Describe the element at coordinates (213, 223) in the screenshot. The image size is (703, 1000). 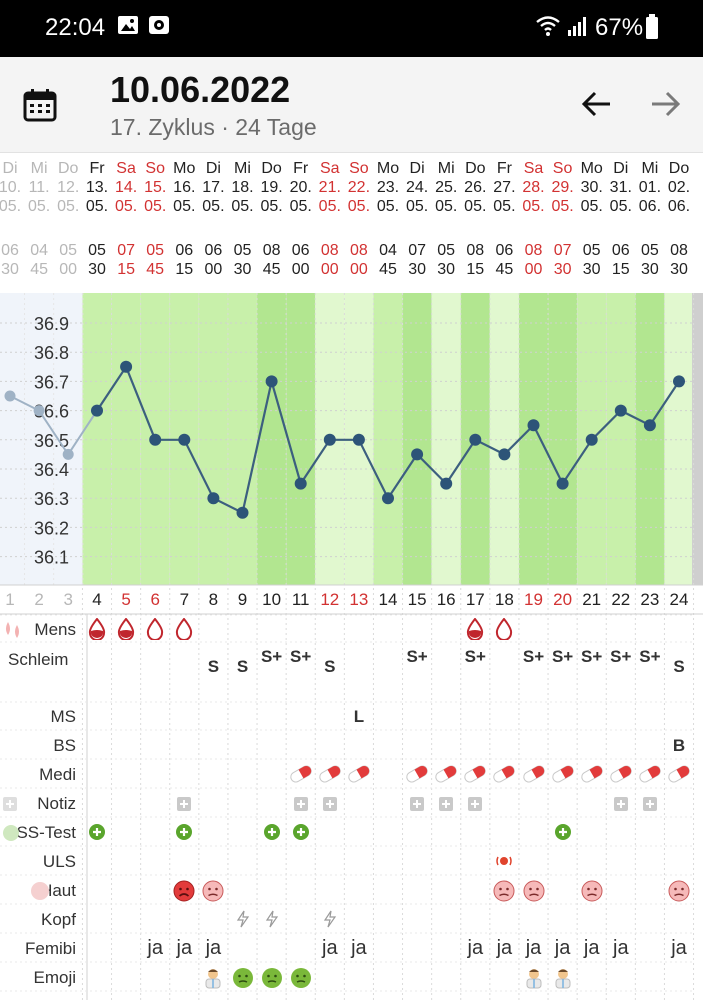
I see `day-column-header: Di 17. 05. 06 00` at that location.